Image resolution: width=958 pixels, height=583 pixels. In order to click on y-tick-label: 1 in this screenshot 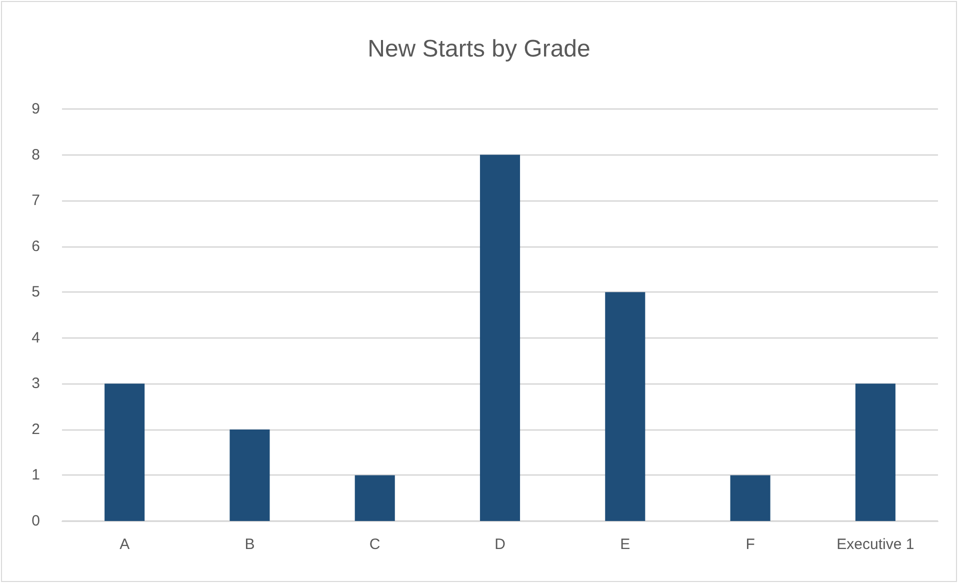, I will do `click(36, 475)`.